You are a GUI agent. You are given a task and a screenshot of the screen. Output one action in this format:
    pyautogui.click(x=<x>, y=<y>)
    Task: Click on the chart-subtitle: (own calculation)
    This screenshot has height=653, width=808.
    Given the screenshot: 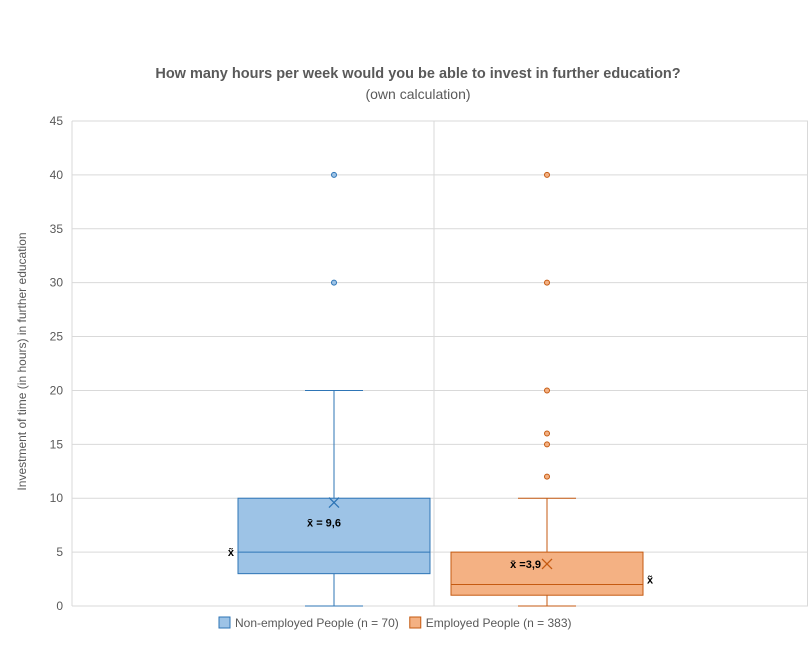 What is the action you would take?
    pyautogui.click(x=417, y=94)
    